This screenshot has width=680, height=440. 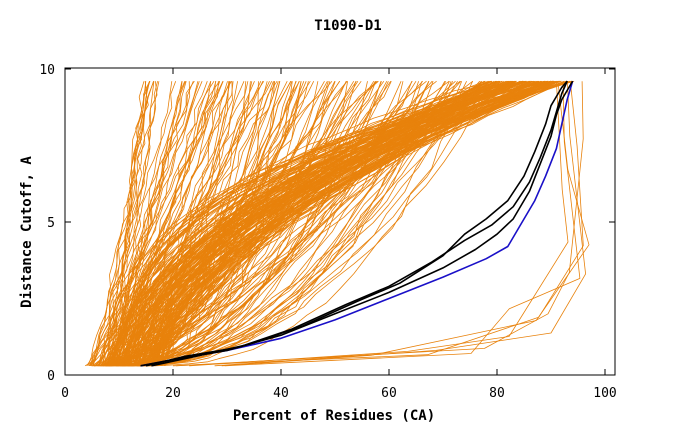 I want to click on chart-title: T1090-D1, so click(x=347, y=26).